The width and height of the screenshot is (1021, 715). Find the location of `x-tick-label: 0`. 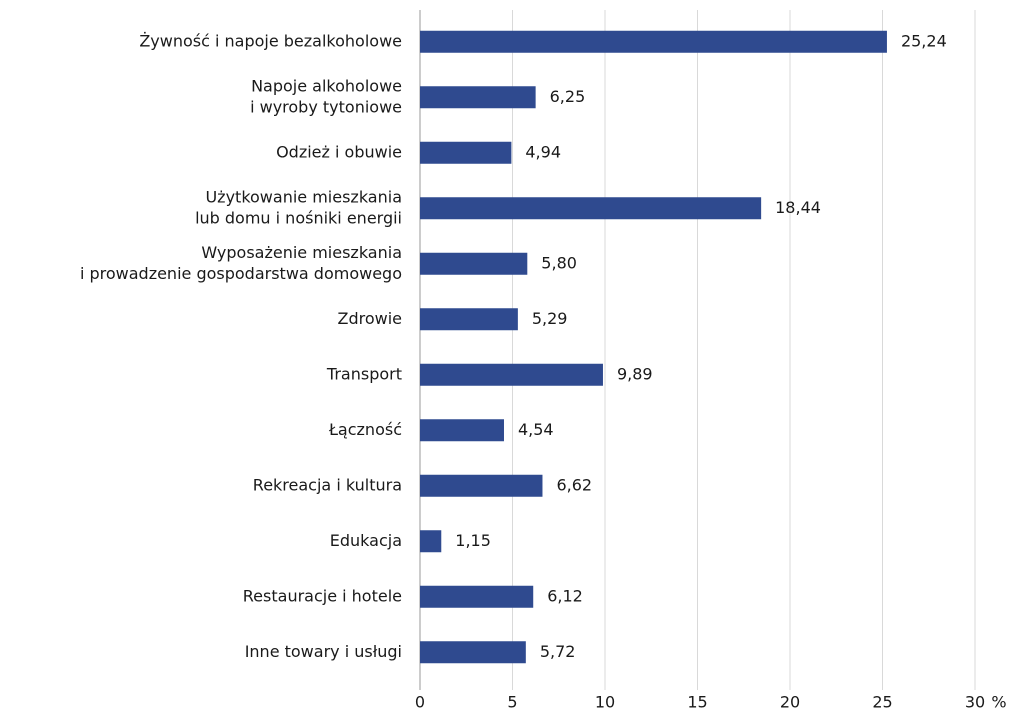

x-tick-label: 0 is located at coordinates (420, 702).